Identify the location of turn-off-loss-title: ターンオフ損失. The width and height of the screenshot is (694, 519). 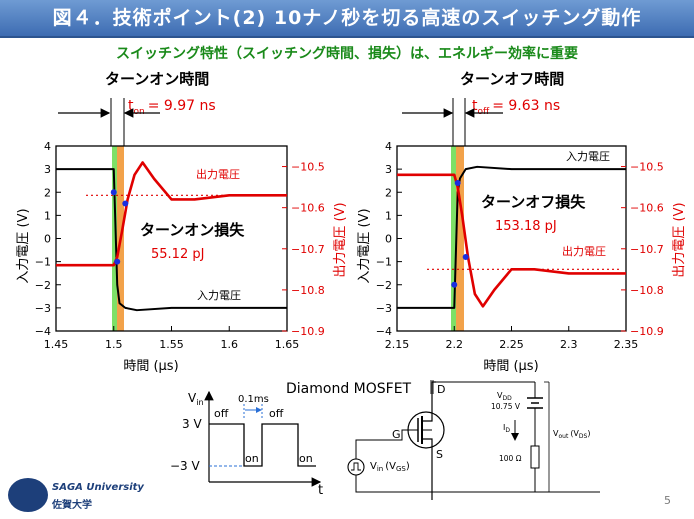
(533, 202).